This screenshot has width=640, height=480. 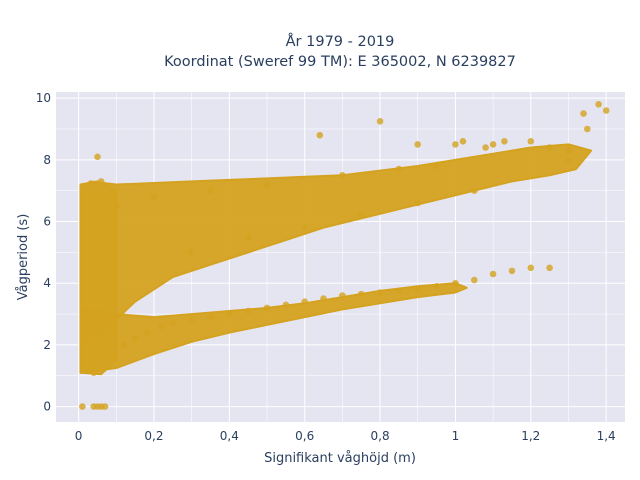 What do you see at coordinates (380, 436) in the screenshot?
I see `x-tick-label: 0,8` at bounding box center [380, 436].